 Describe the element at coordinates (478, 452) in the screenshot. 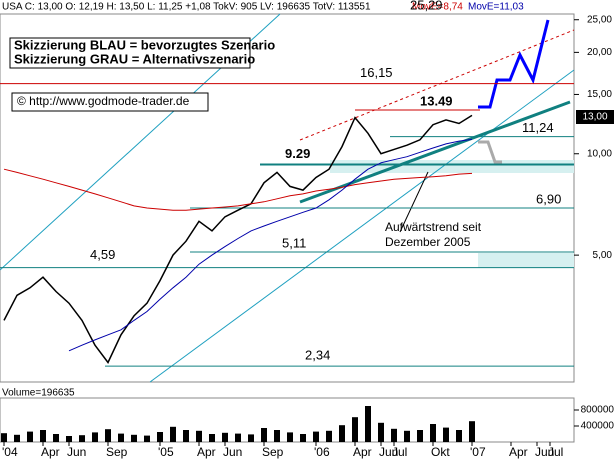

I see `x-tick-label: '07` at that location.